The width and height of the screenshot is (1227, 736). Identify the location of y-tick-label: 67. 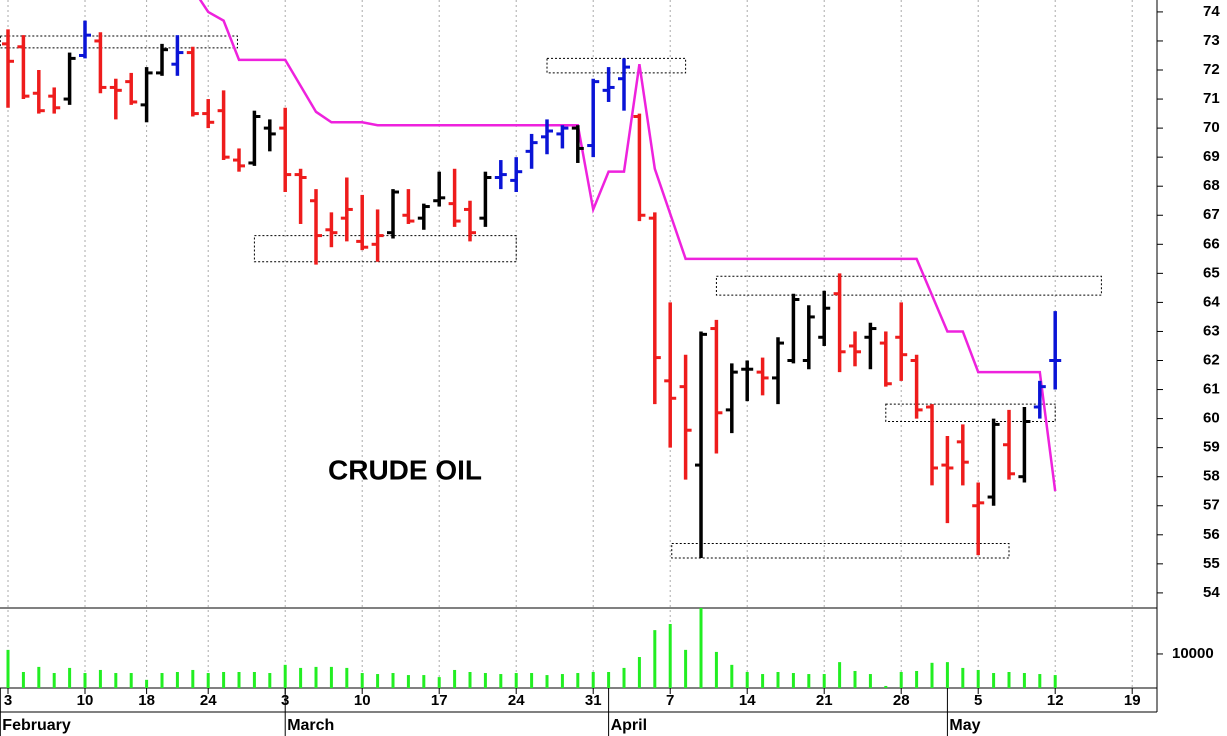
(1211, 214).